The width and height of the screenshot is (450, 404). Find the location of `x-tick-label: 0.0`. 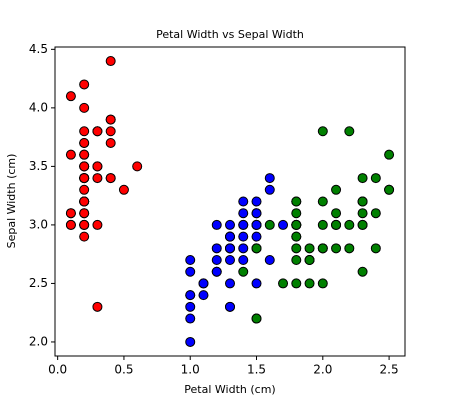

x-tick-label: 0.0 is located at coordinates (57, 370).